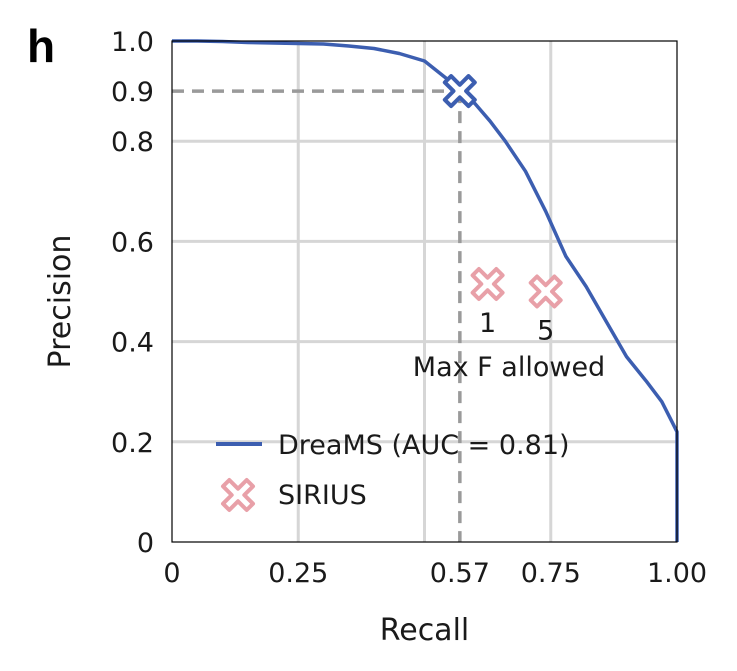  Describe the element at coordinates (132, 92) in the screenshot. I see `y-tick-label-5: 0.9` at that location.